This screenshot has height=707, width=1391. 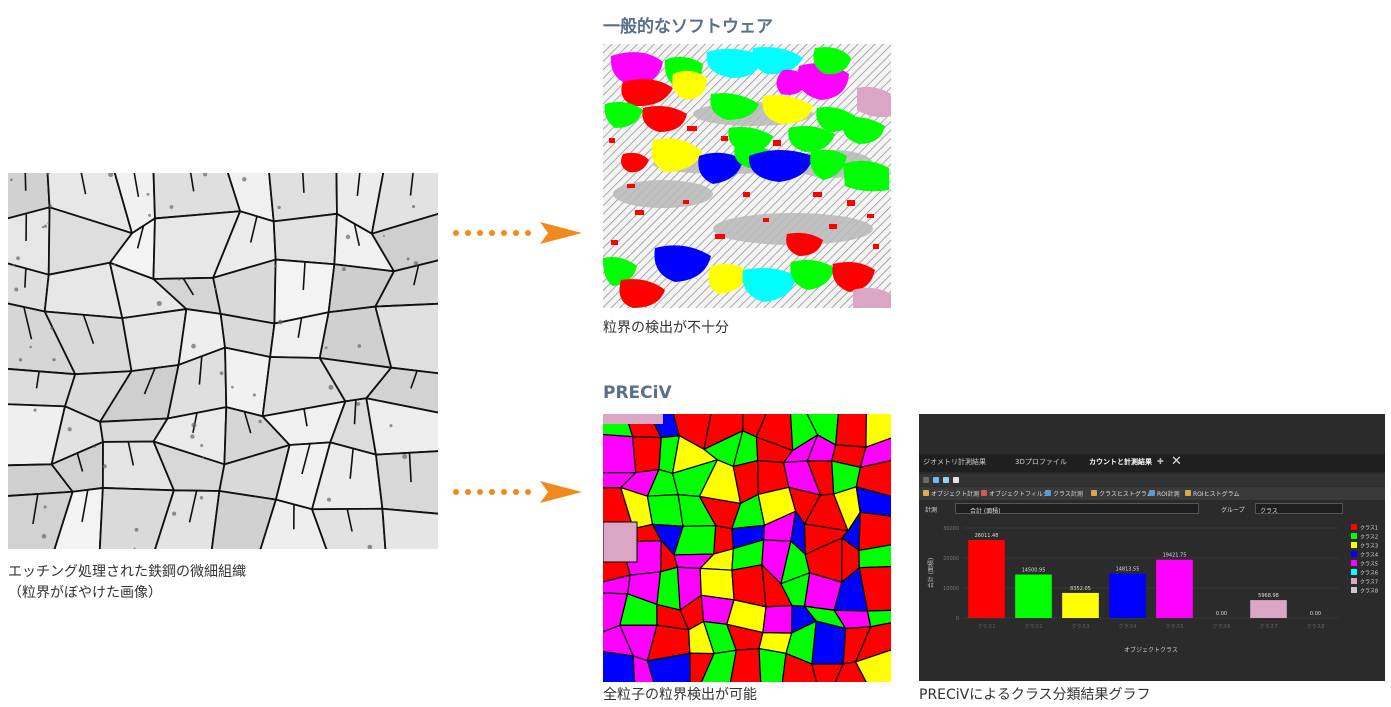 What do you see at coordinates (955, 494) in the screenshot?
I see `subtab-object-measure: オブジェクト計測` at bounding box center [955, 494].